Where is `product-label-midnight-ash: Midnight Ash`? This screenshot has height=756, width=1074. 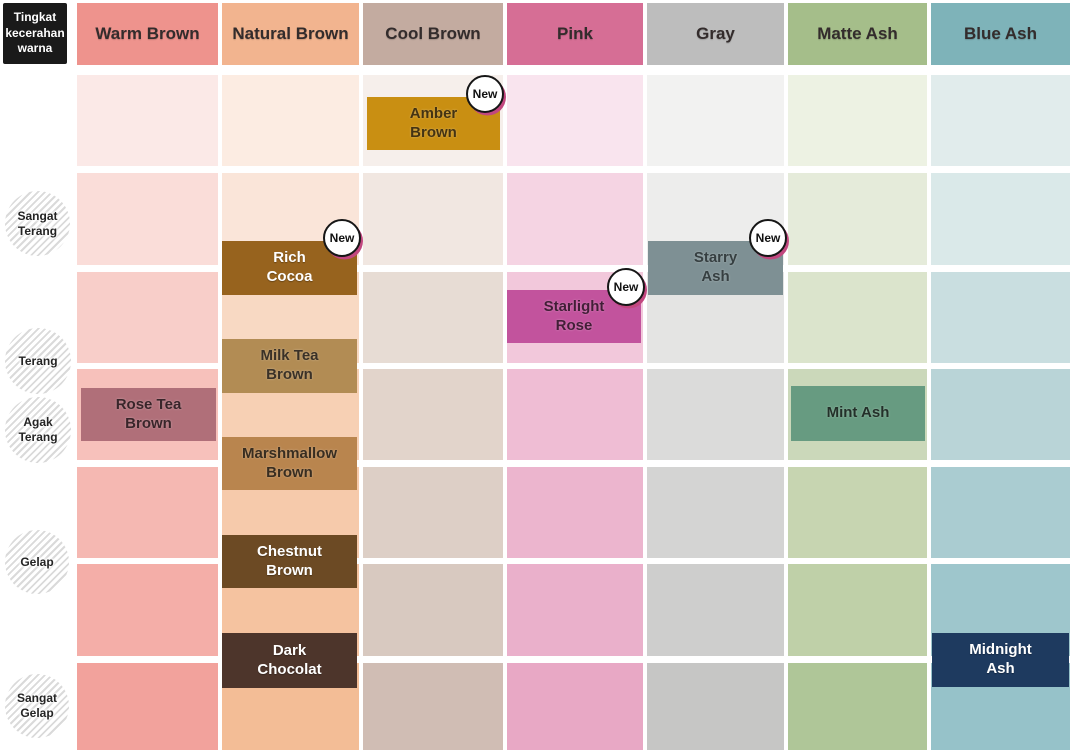 product-label-midnight-ash: Midnight Ash is located at coordinates (1000, 660).